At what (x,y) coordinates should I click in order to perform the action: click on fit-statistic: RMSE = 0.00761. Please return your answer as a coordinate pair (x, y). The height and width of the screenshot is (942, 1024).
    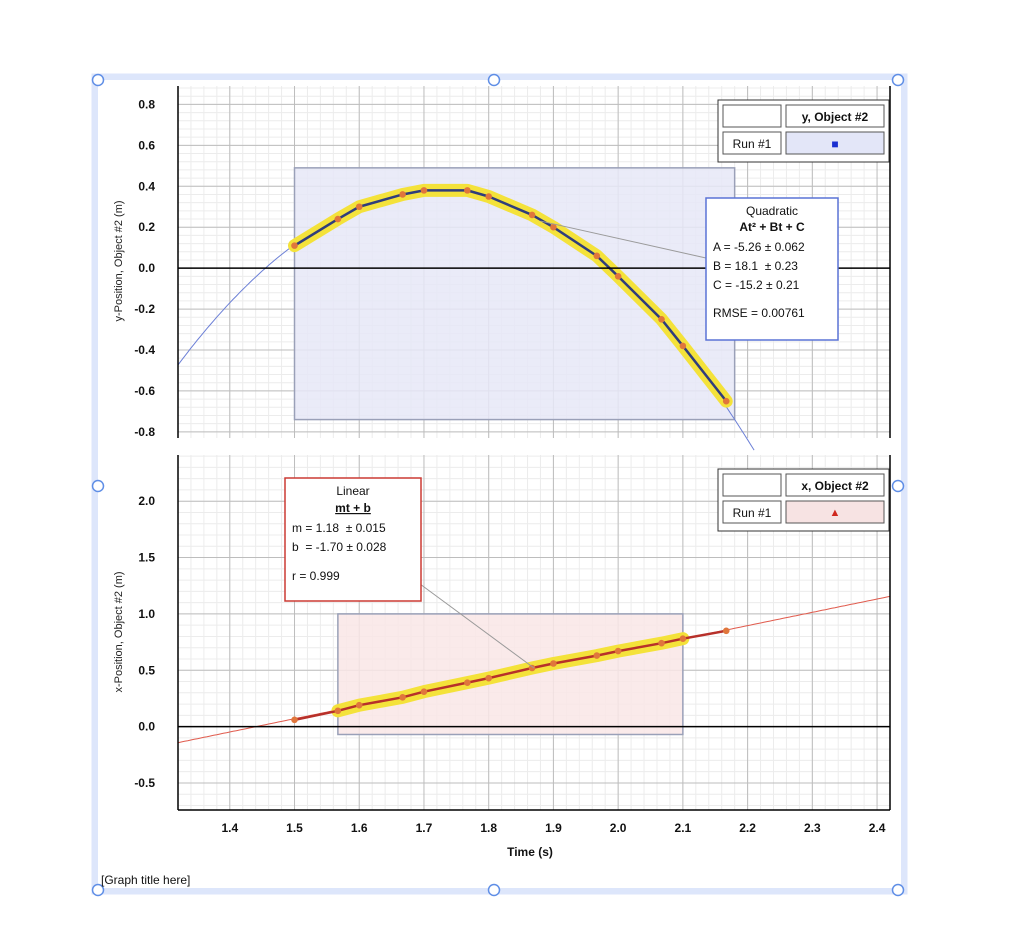
    Looking at the image, I should click on (759, 313).